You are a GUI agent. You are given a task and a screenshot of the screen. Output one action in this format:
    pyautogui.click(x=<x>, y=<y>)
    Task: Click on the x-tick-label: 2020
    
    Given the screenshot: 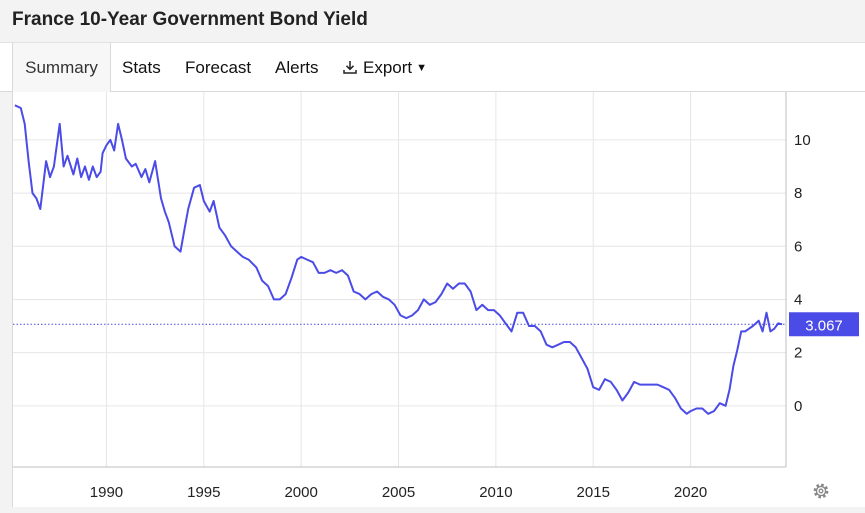 What is the action you would take?
    pyautogui.click(x=690, y=492)
    